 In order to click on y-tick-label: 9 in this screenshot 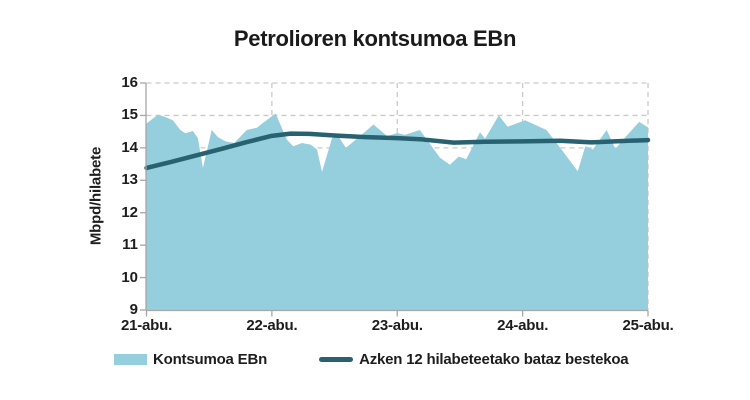, I will do `click(133, 309)`.